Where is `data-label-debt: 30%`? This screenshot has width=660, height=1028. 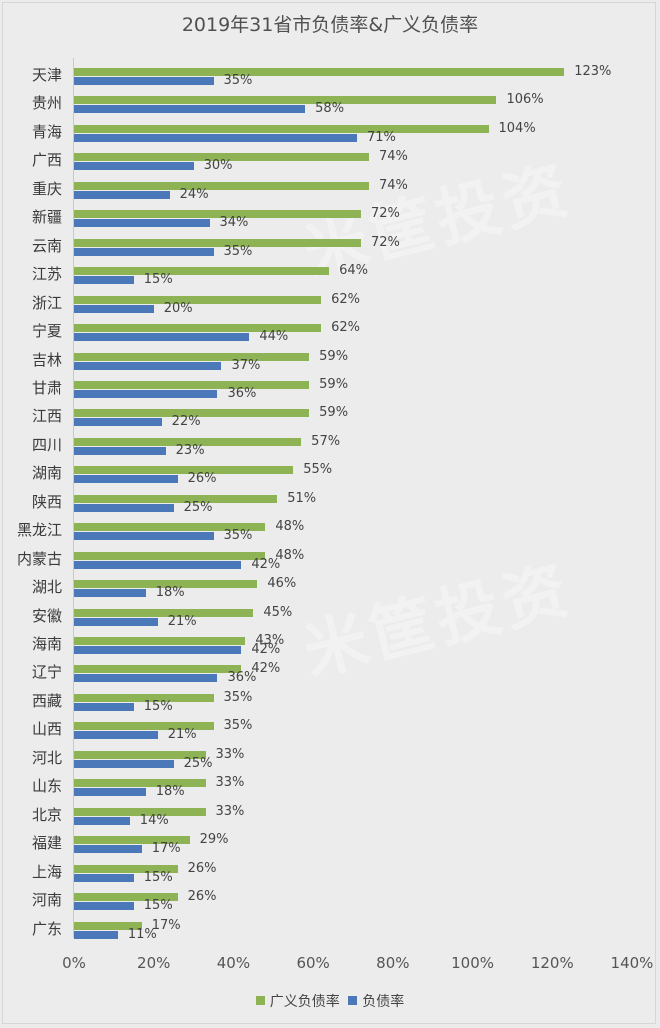 data-label-debt: 30% is located at coordinates (218, 166).